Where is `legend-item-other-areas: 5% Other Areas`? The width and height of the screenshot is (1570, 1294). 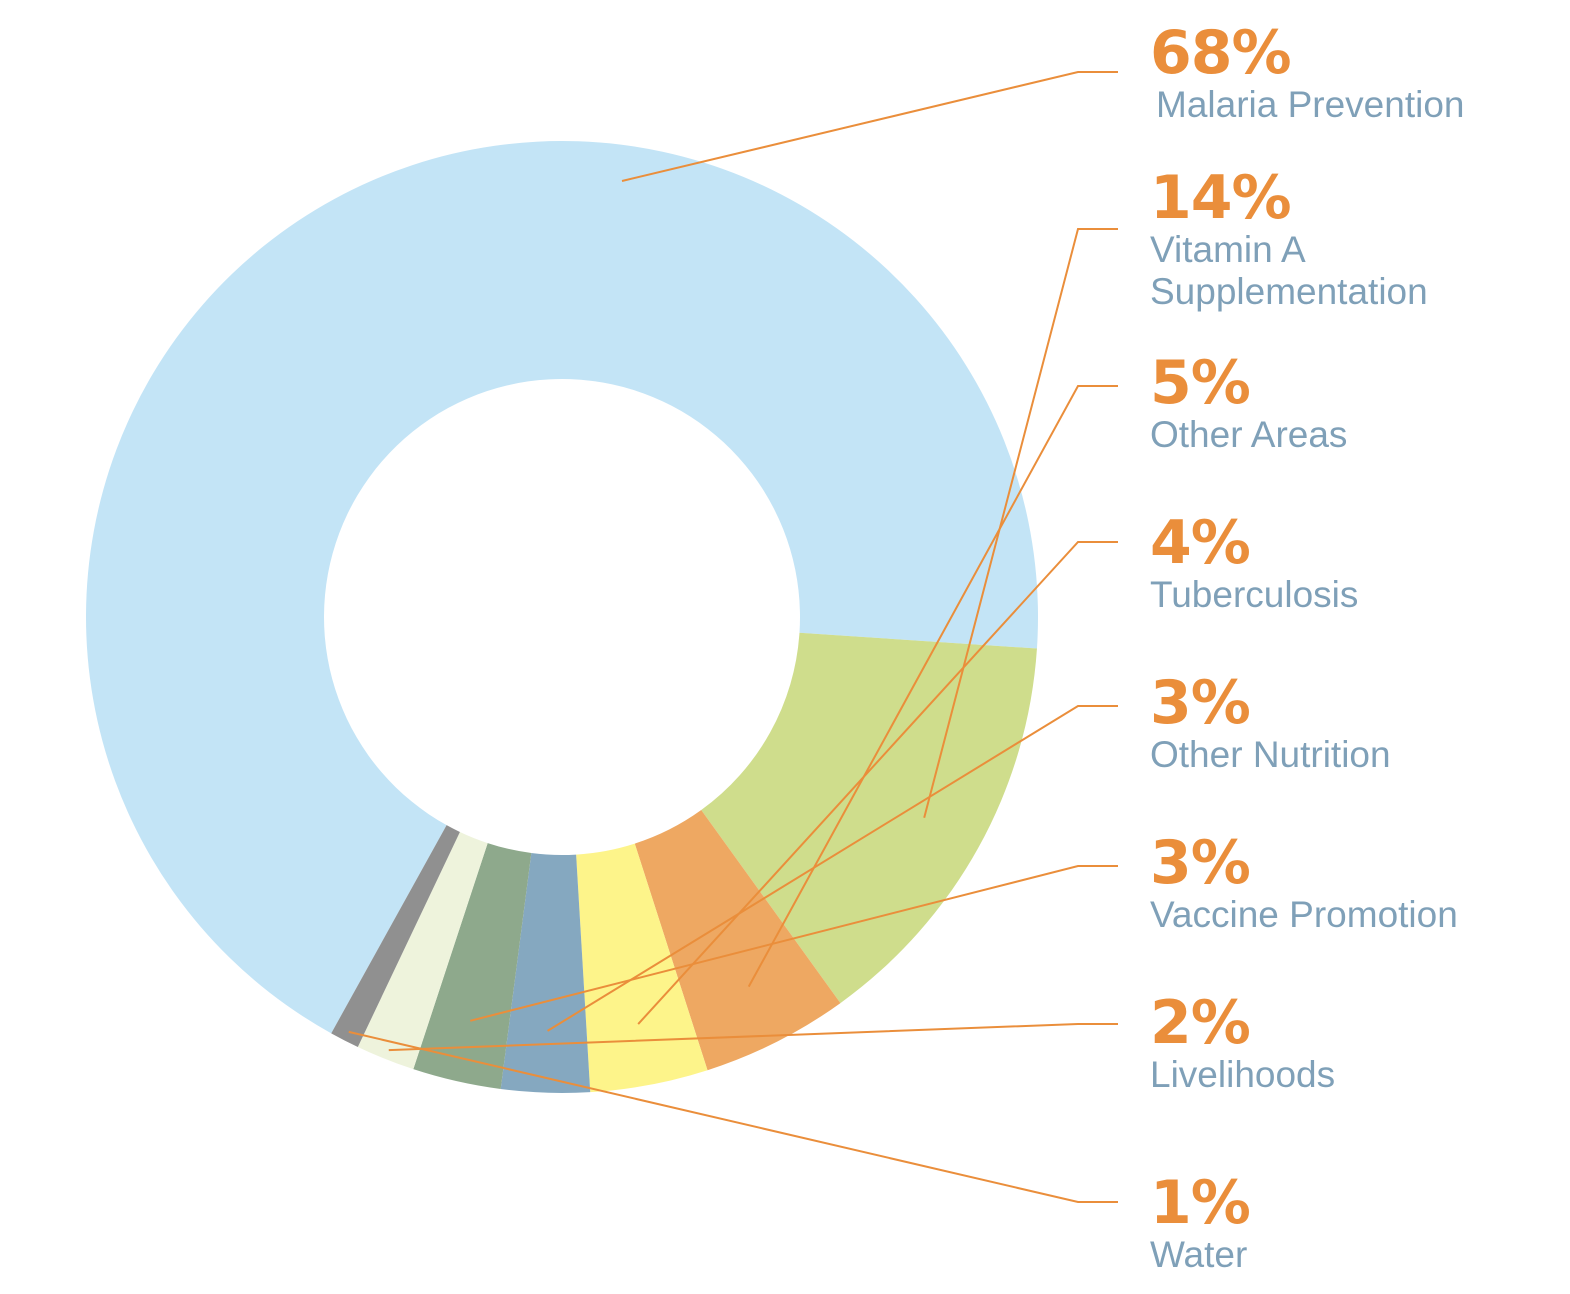
legend-item-other-areas: 5% Other Areas is located at coordinates (1248, 404).